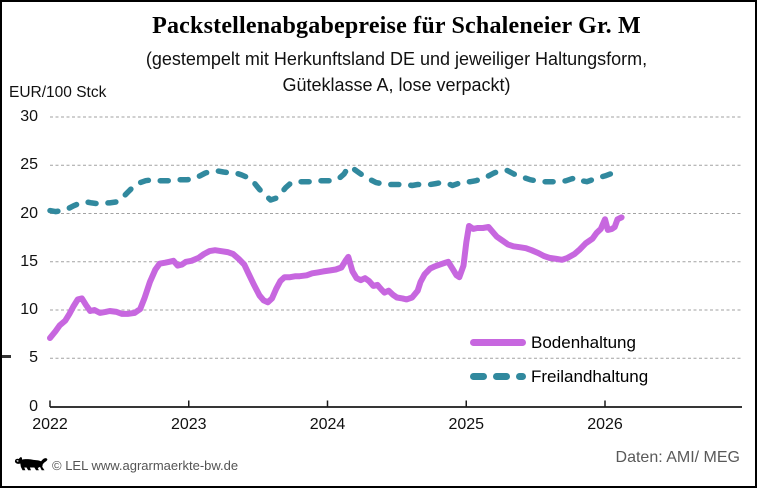  What do you see at coordinates (31, 464) in the screenshot?
I see `lel-lion-logo-icon` at bounding box center [31, 464].